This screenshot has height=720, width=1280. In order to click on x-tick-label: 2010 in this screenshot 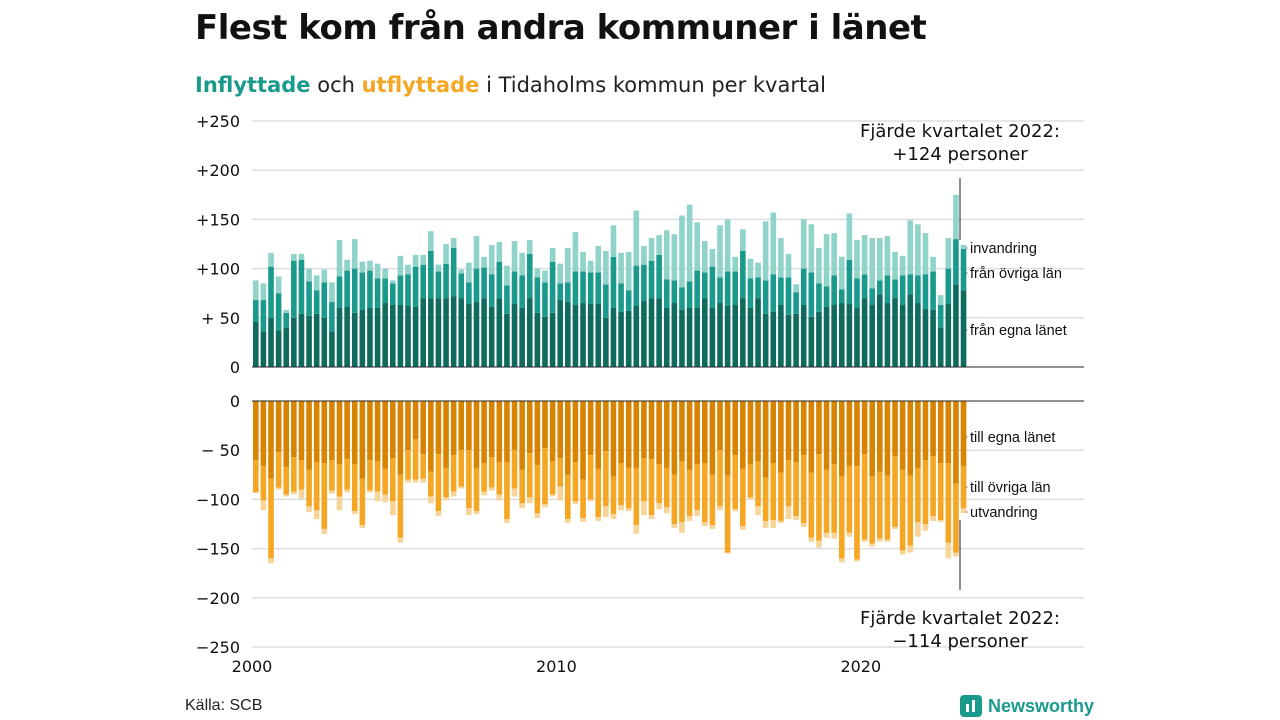, I will do `click(556, 666)`.